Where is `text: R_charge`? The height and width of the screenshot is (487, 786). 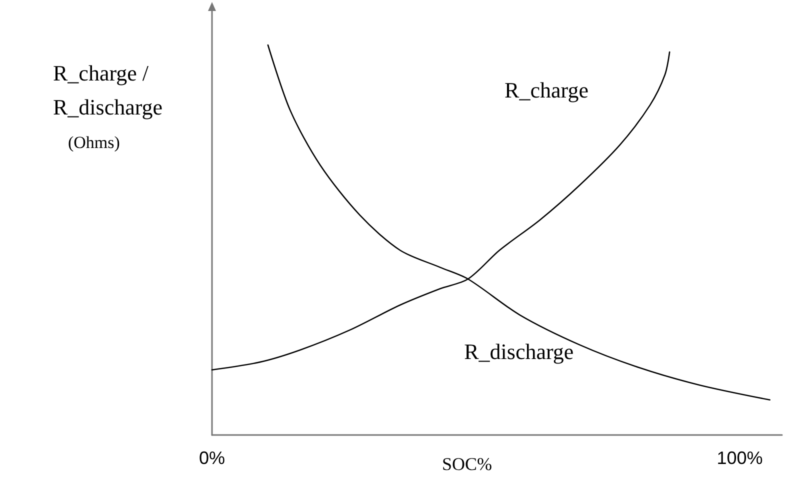
text: R_charge is located at coordinates (546, 89).